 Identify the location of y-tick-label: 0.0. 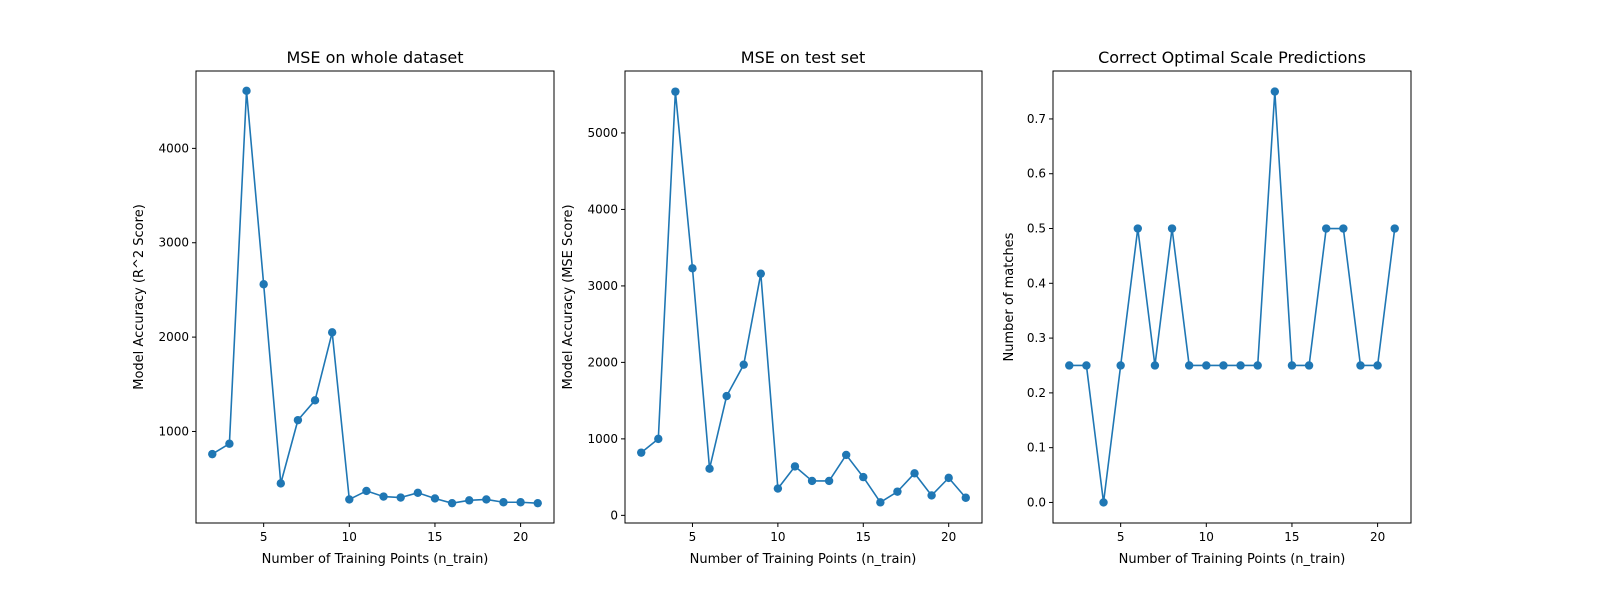
(1036, 502).